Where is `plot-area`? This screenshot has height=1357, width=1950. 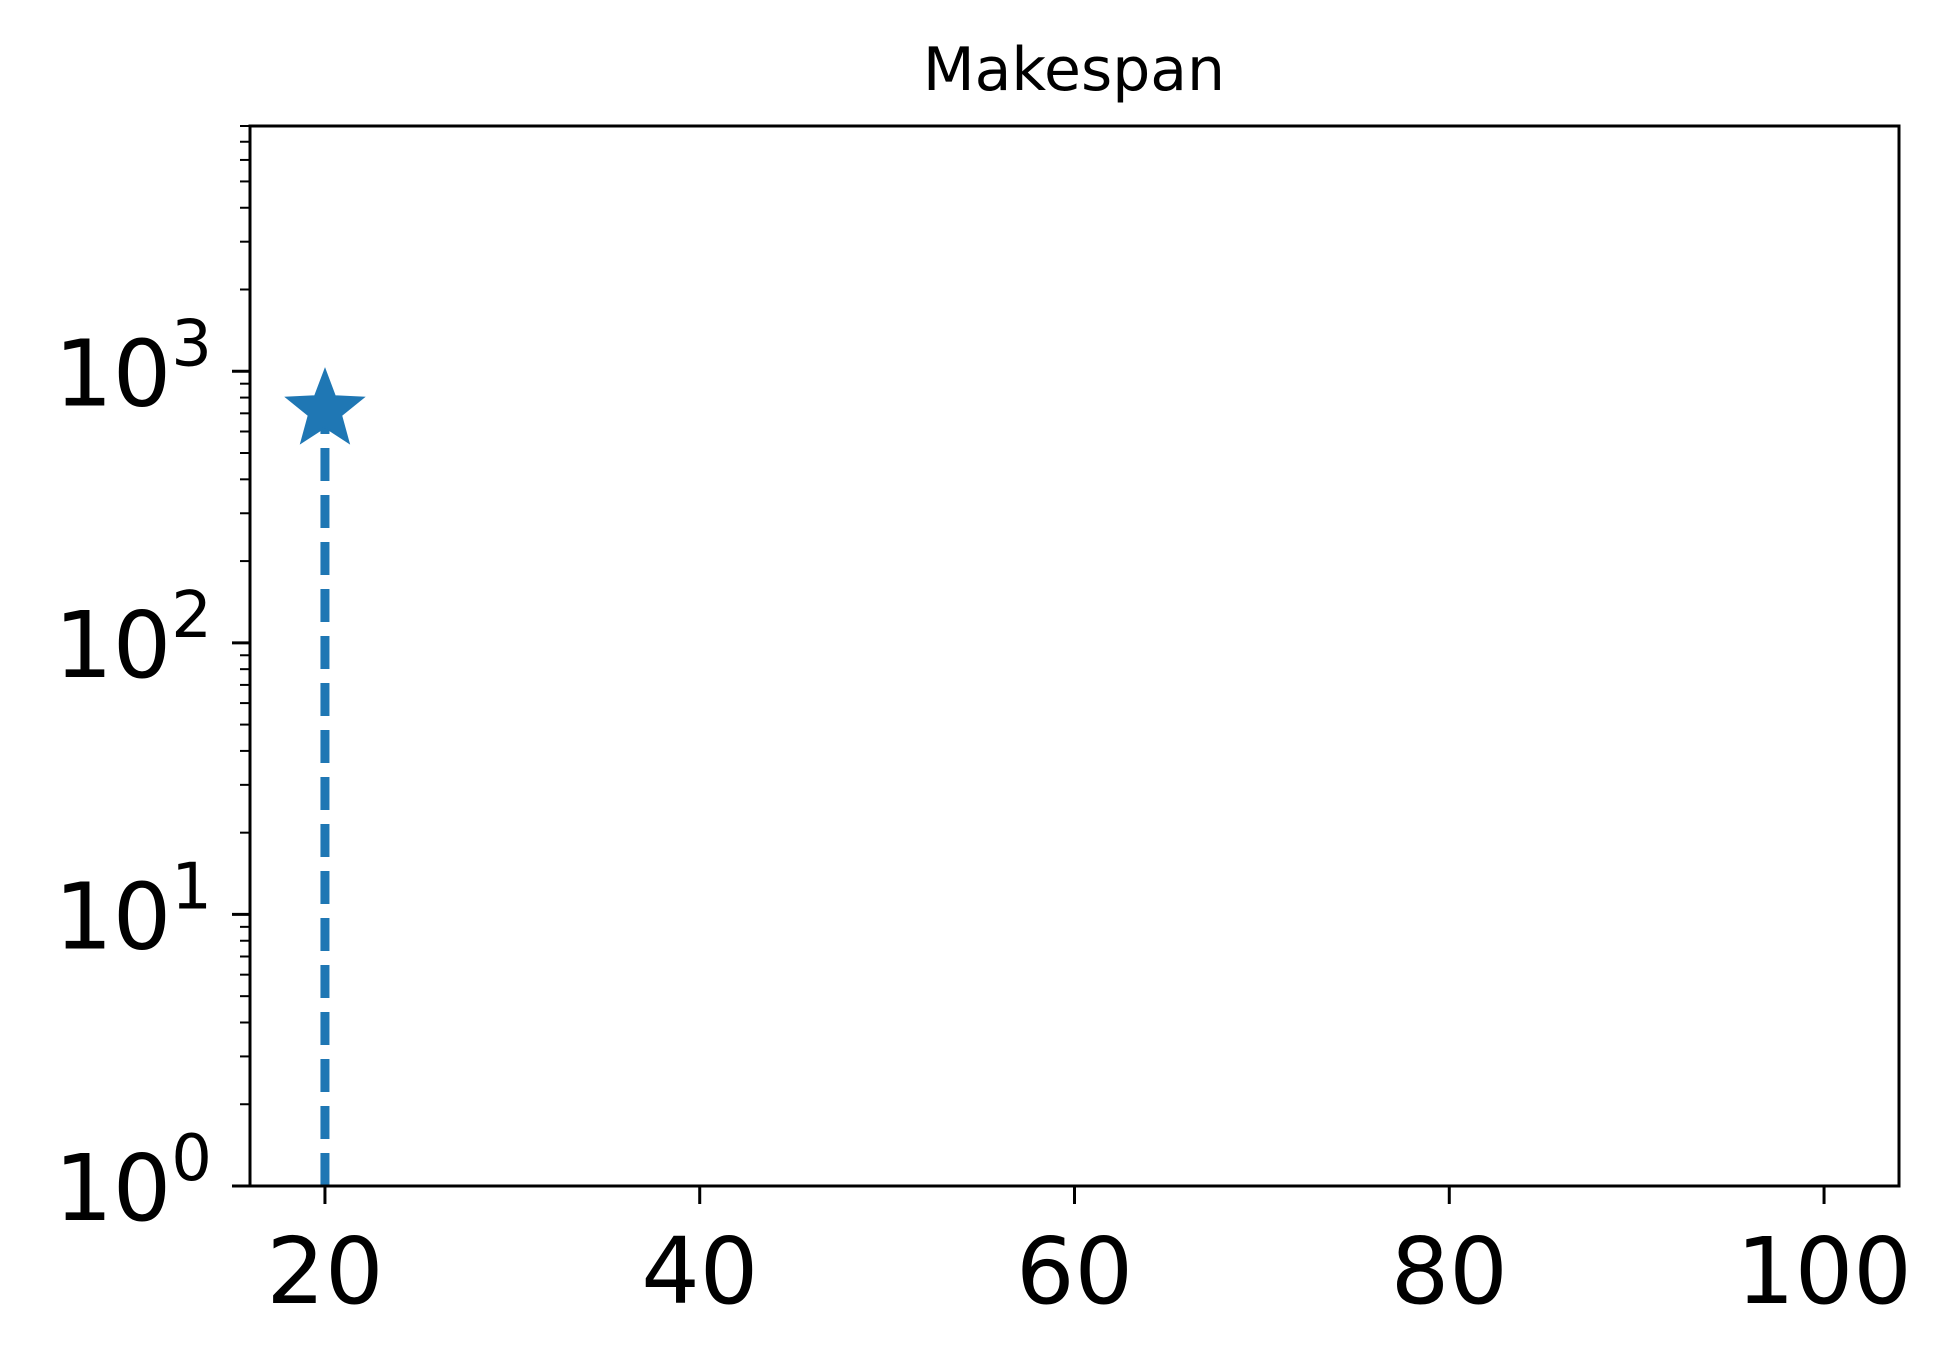 plot-area is located at coordinates (325, 776).